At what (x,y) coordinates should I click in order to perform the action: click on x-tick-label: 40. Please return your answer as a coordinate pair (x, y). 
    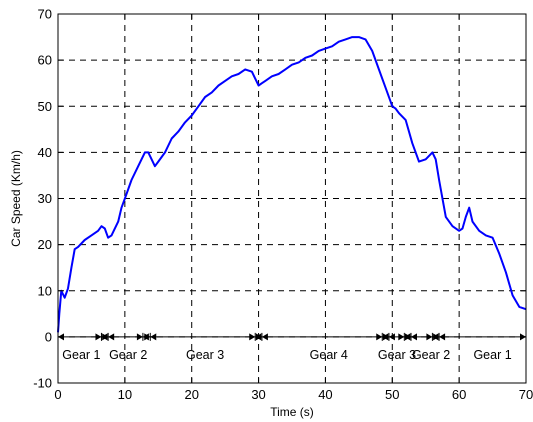
    Looking at the image, I should click on (325, 394).